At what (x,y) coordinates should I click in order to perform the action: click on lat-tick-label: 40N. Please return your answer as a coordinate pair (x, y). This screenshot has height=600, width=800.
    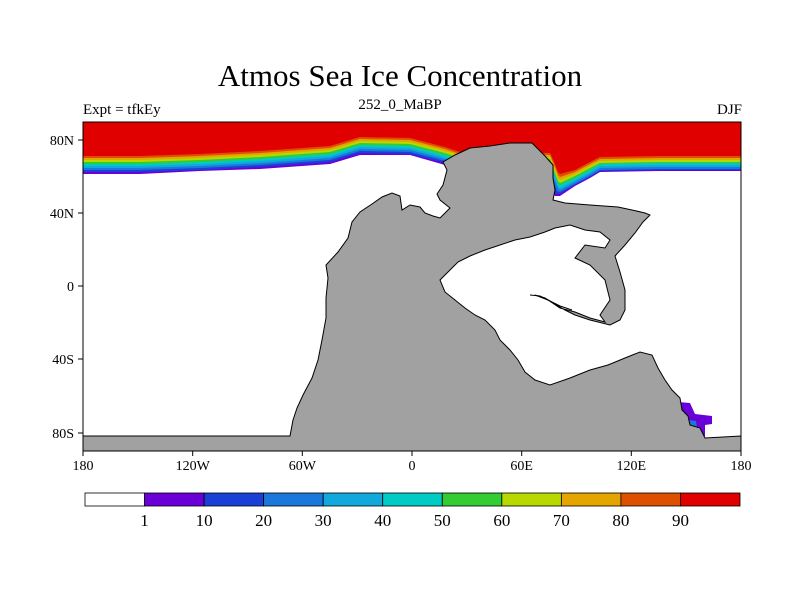
    Looking at the image, I should click on (62, 214).